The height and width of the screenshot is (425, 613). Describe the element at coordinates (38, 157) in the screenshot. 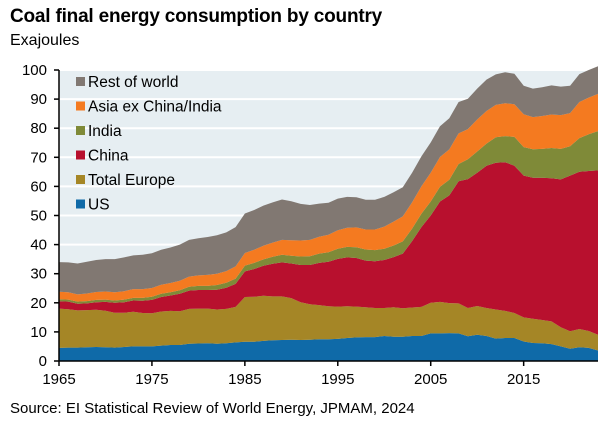

I see `y-tick-label: 70` at that location.